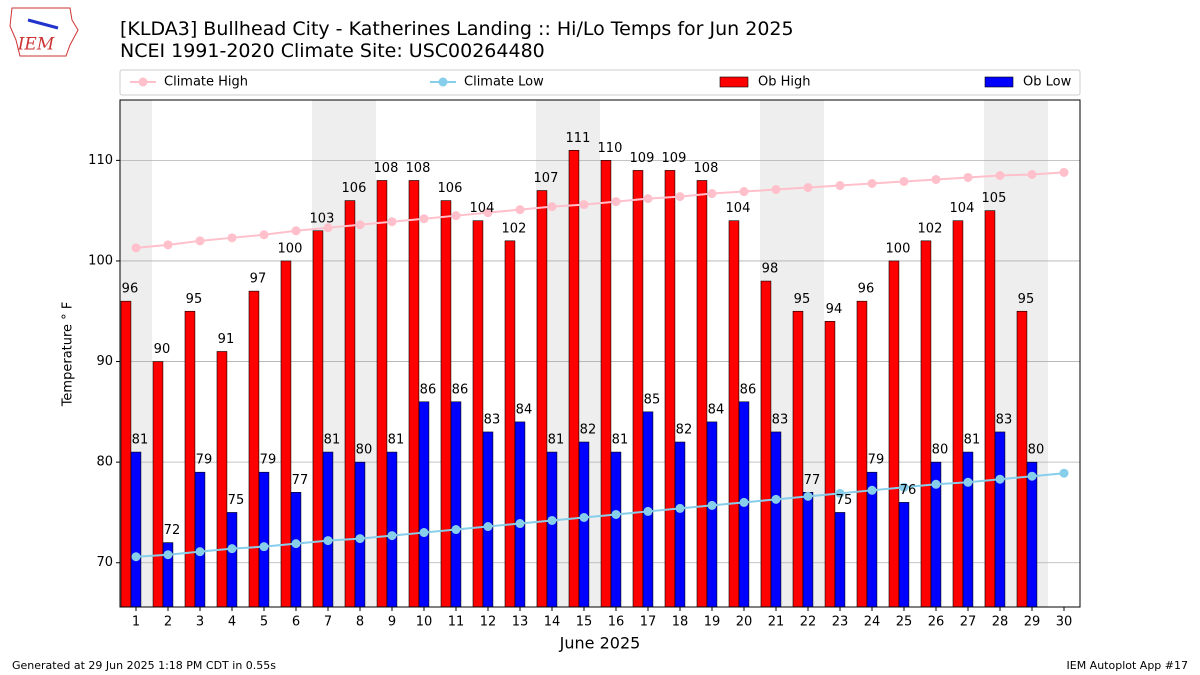 The width and height of the screenshot is (1200, 675). What do you see at coordinates (744, 622) in the screenshot?
I see `x-tick-label: 20` at bounding box center [744, 622].